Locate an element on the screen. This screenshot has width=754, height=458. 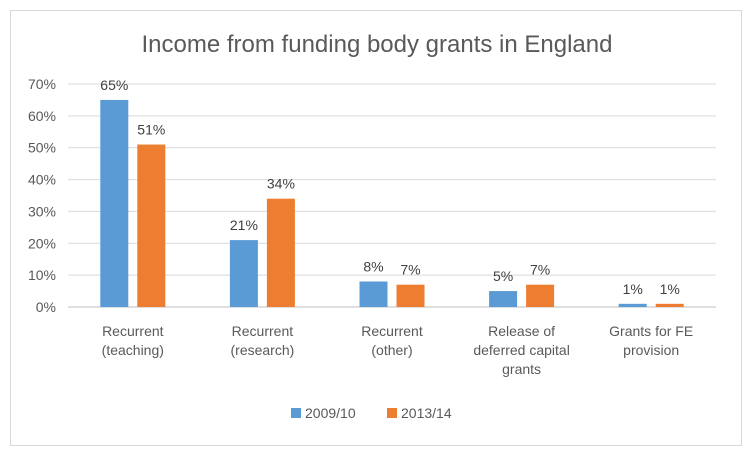
data-label: 65% is located at coordinates (114, 85).